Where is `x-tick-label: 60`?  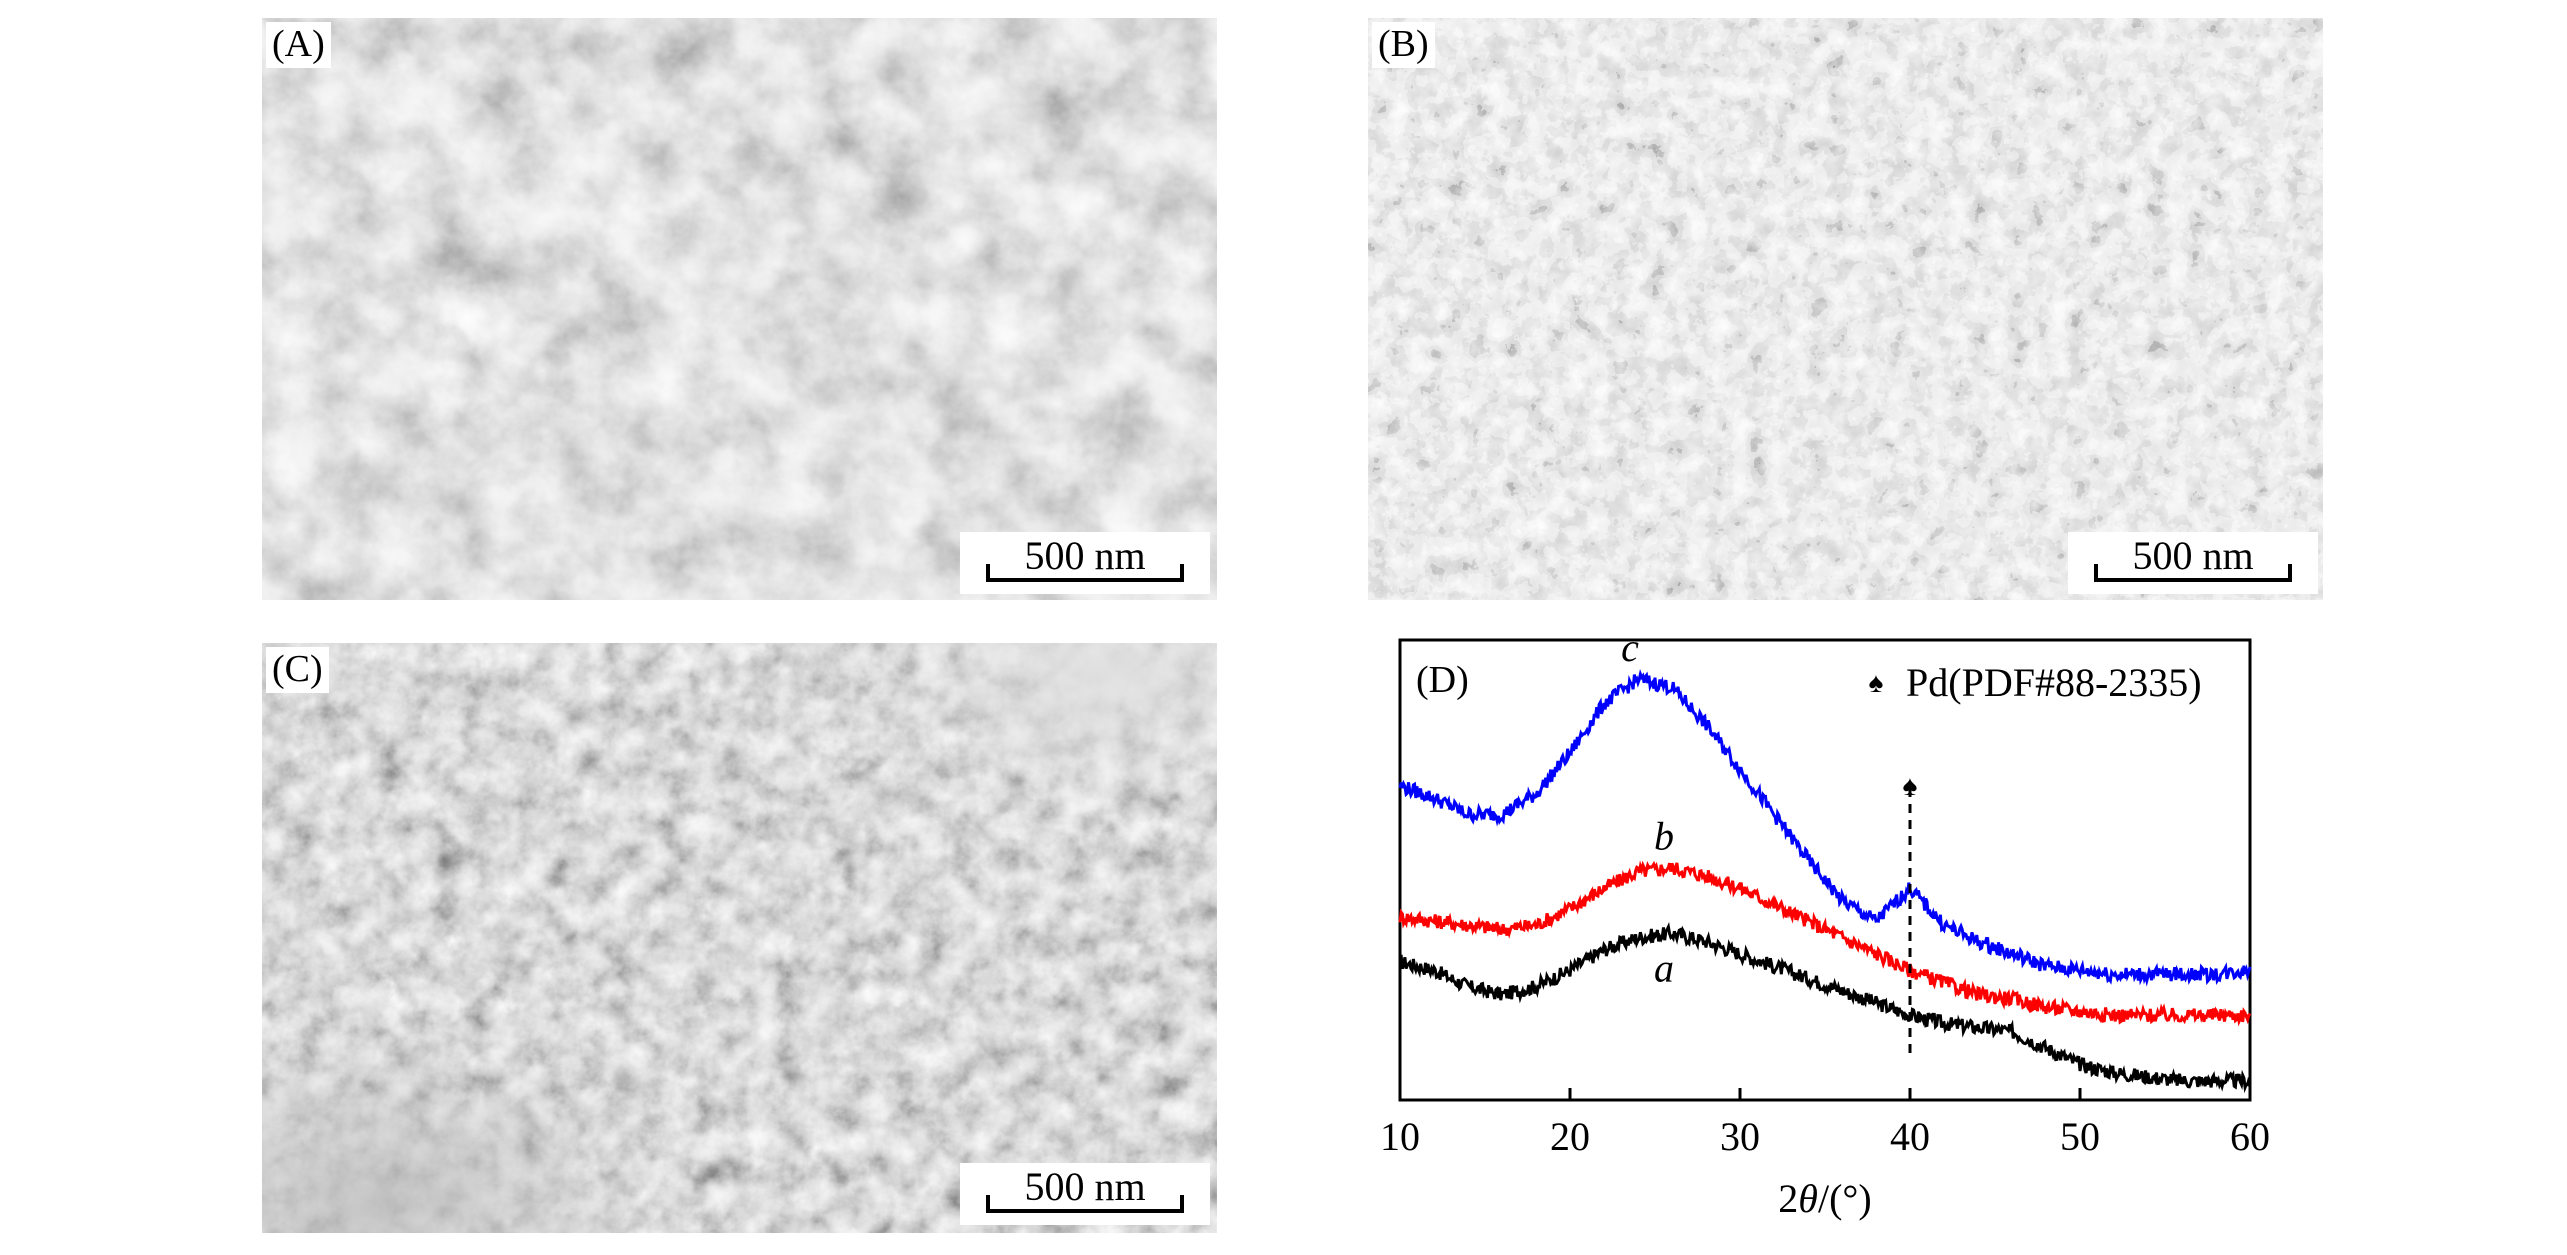
x-tick-label: 60 is located at coordinates (2250, 1136).